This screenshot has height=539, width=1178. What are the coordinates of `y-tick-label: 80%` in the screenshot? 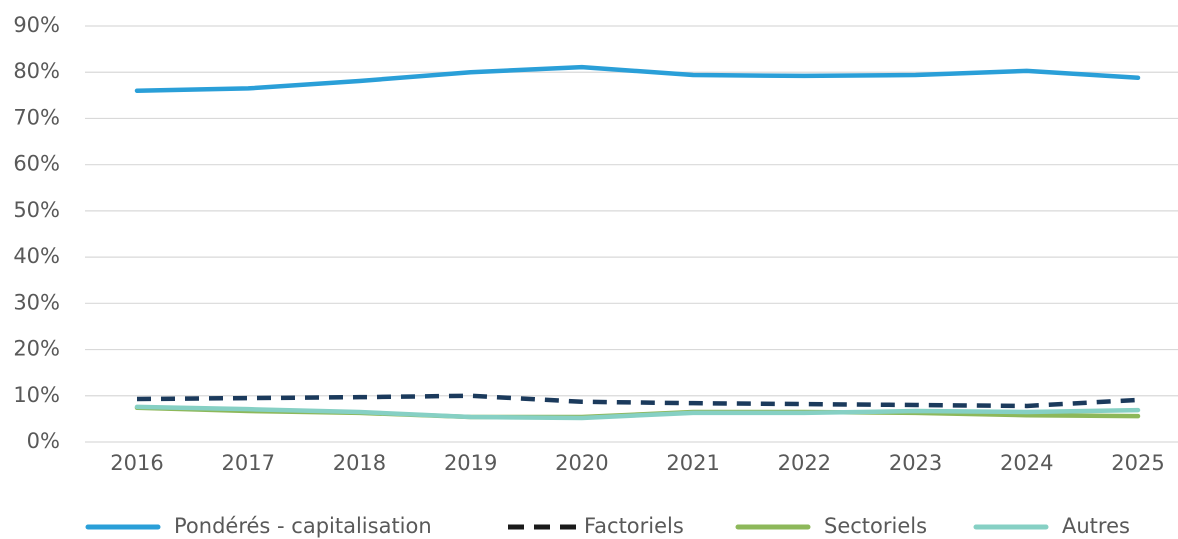 It's located at (36, 71).